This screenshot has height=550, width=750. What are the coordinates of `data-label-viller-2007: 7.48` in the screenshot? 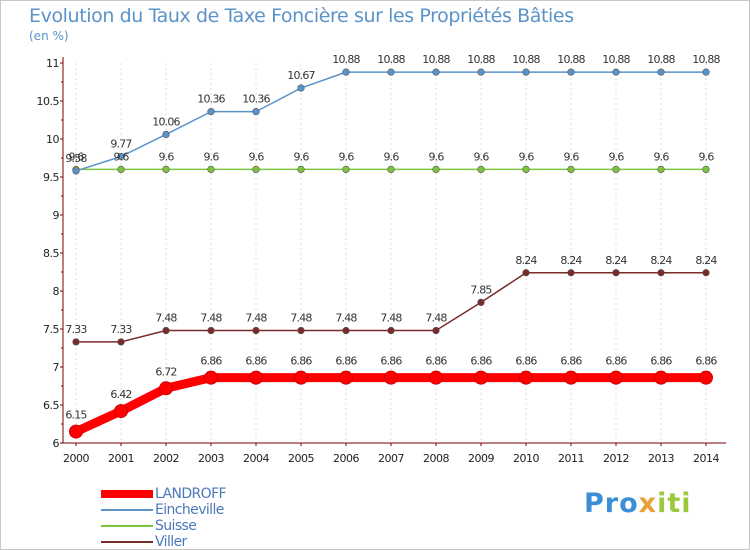 It's located at (391, 318).